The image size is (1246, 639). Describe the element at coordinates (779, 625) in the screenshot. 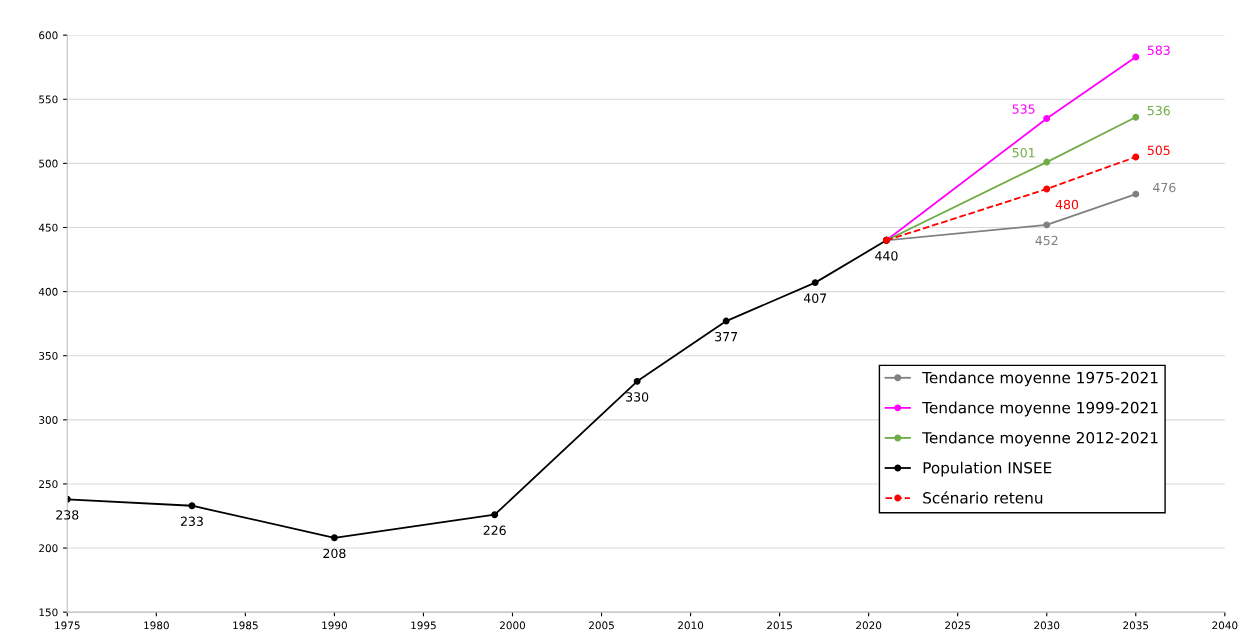

I see `x-tick-label: 2015` at that location.